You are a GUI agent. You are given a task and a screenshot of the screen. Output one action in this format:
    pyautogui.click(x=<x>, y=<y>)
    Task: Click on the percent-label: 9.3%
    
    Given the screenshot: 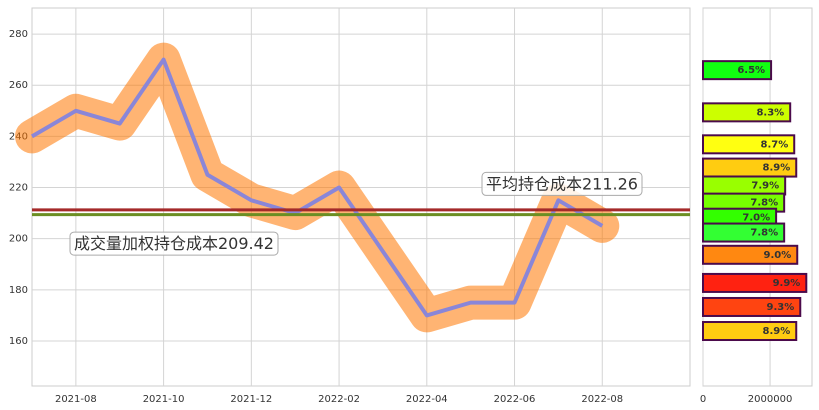 What is the action you would take?
    pyautogui.click(x=781, y=307)
    